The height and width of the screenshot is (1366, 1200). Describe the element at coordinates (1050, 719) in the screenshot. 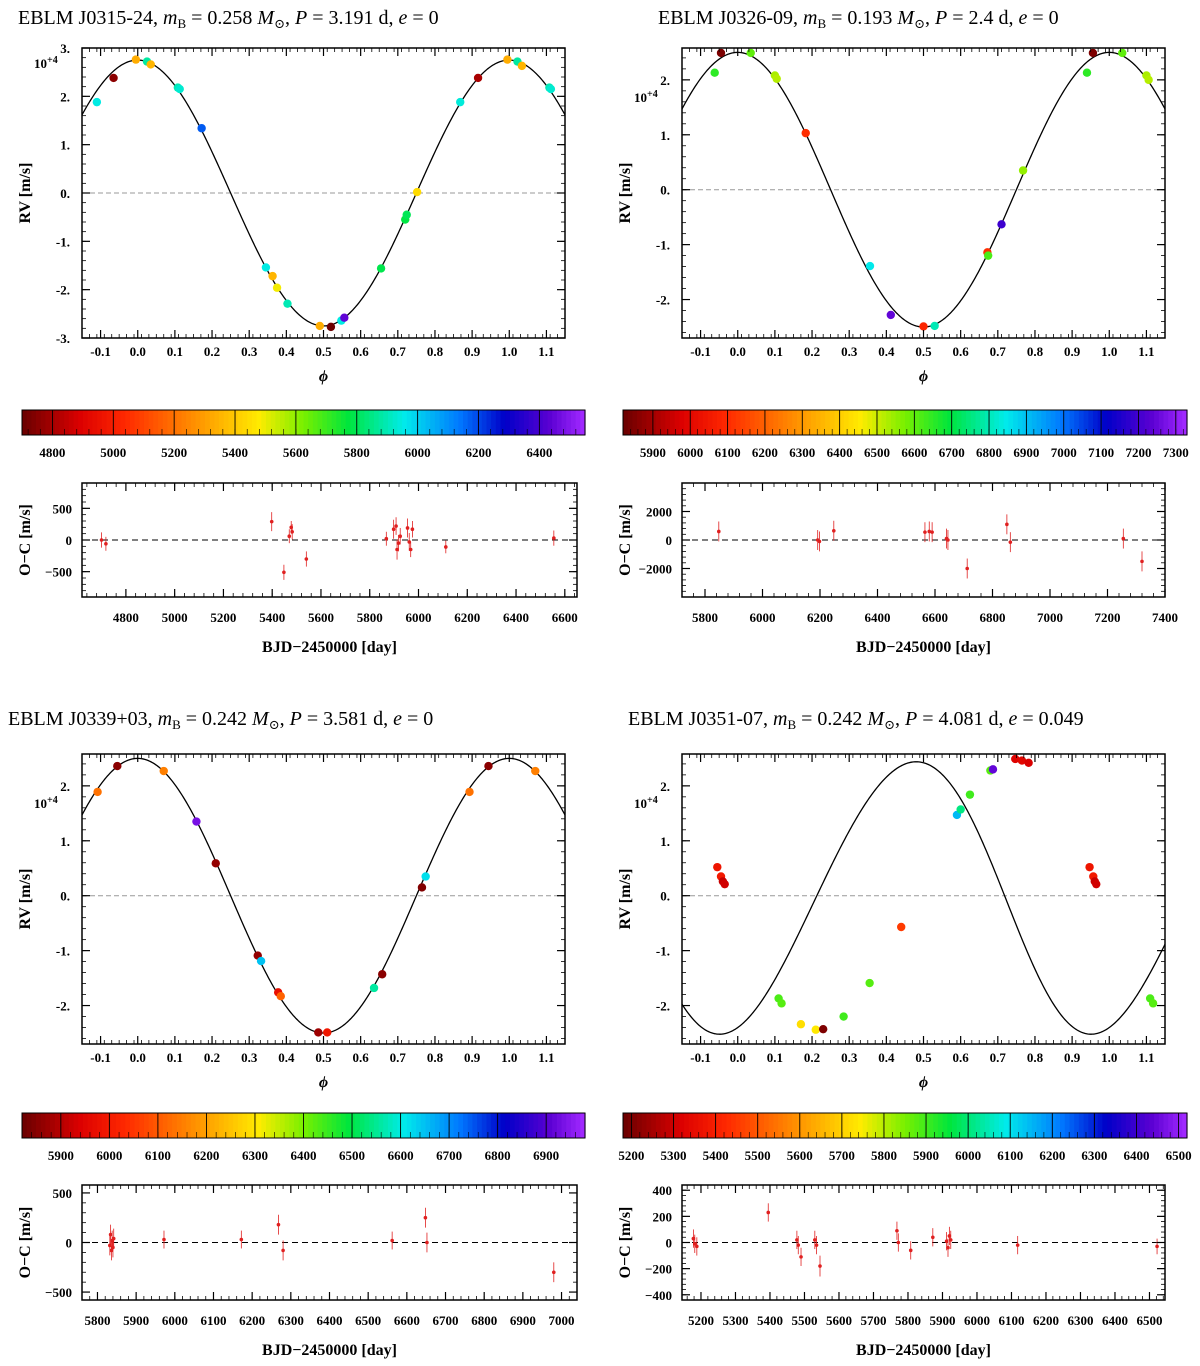

I see `title-ecc-value: = 0.049` at that location.